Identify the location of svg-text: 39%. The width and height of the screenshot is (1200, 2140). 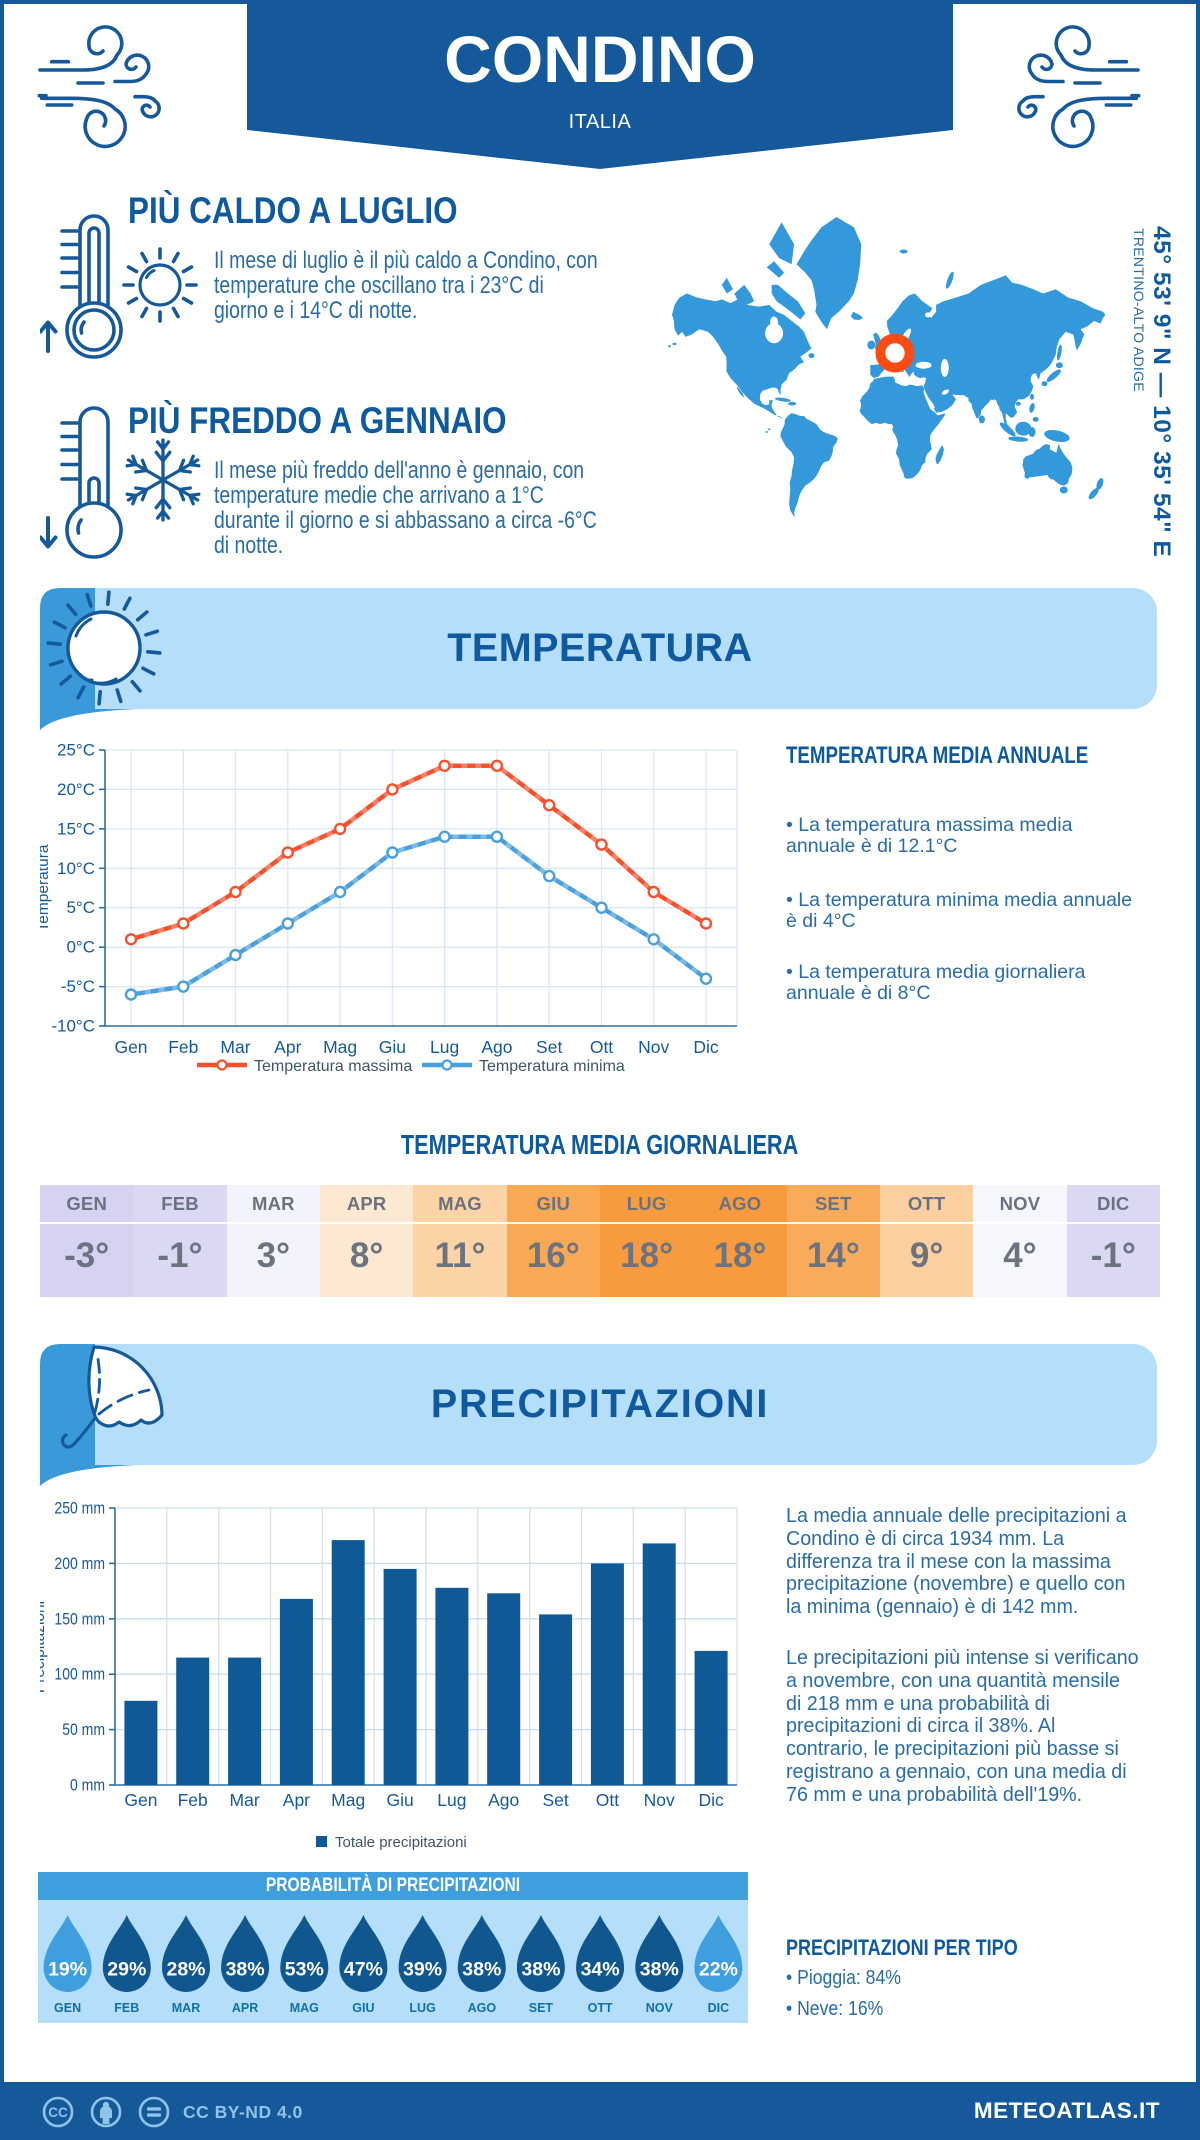
(422, 1970).